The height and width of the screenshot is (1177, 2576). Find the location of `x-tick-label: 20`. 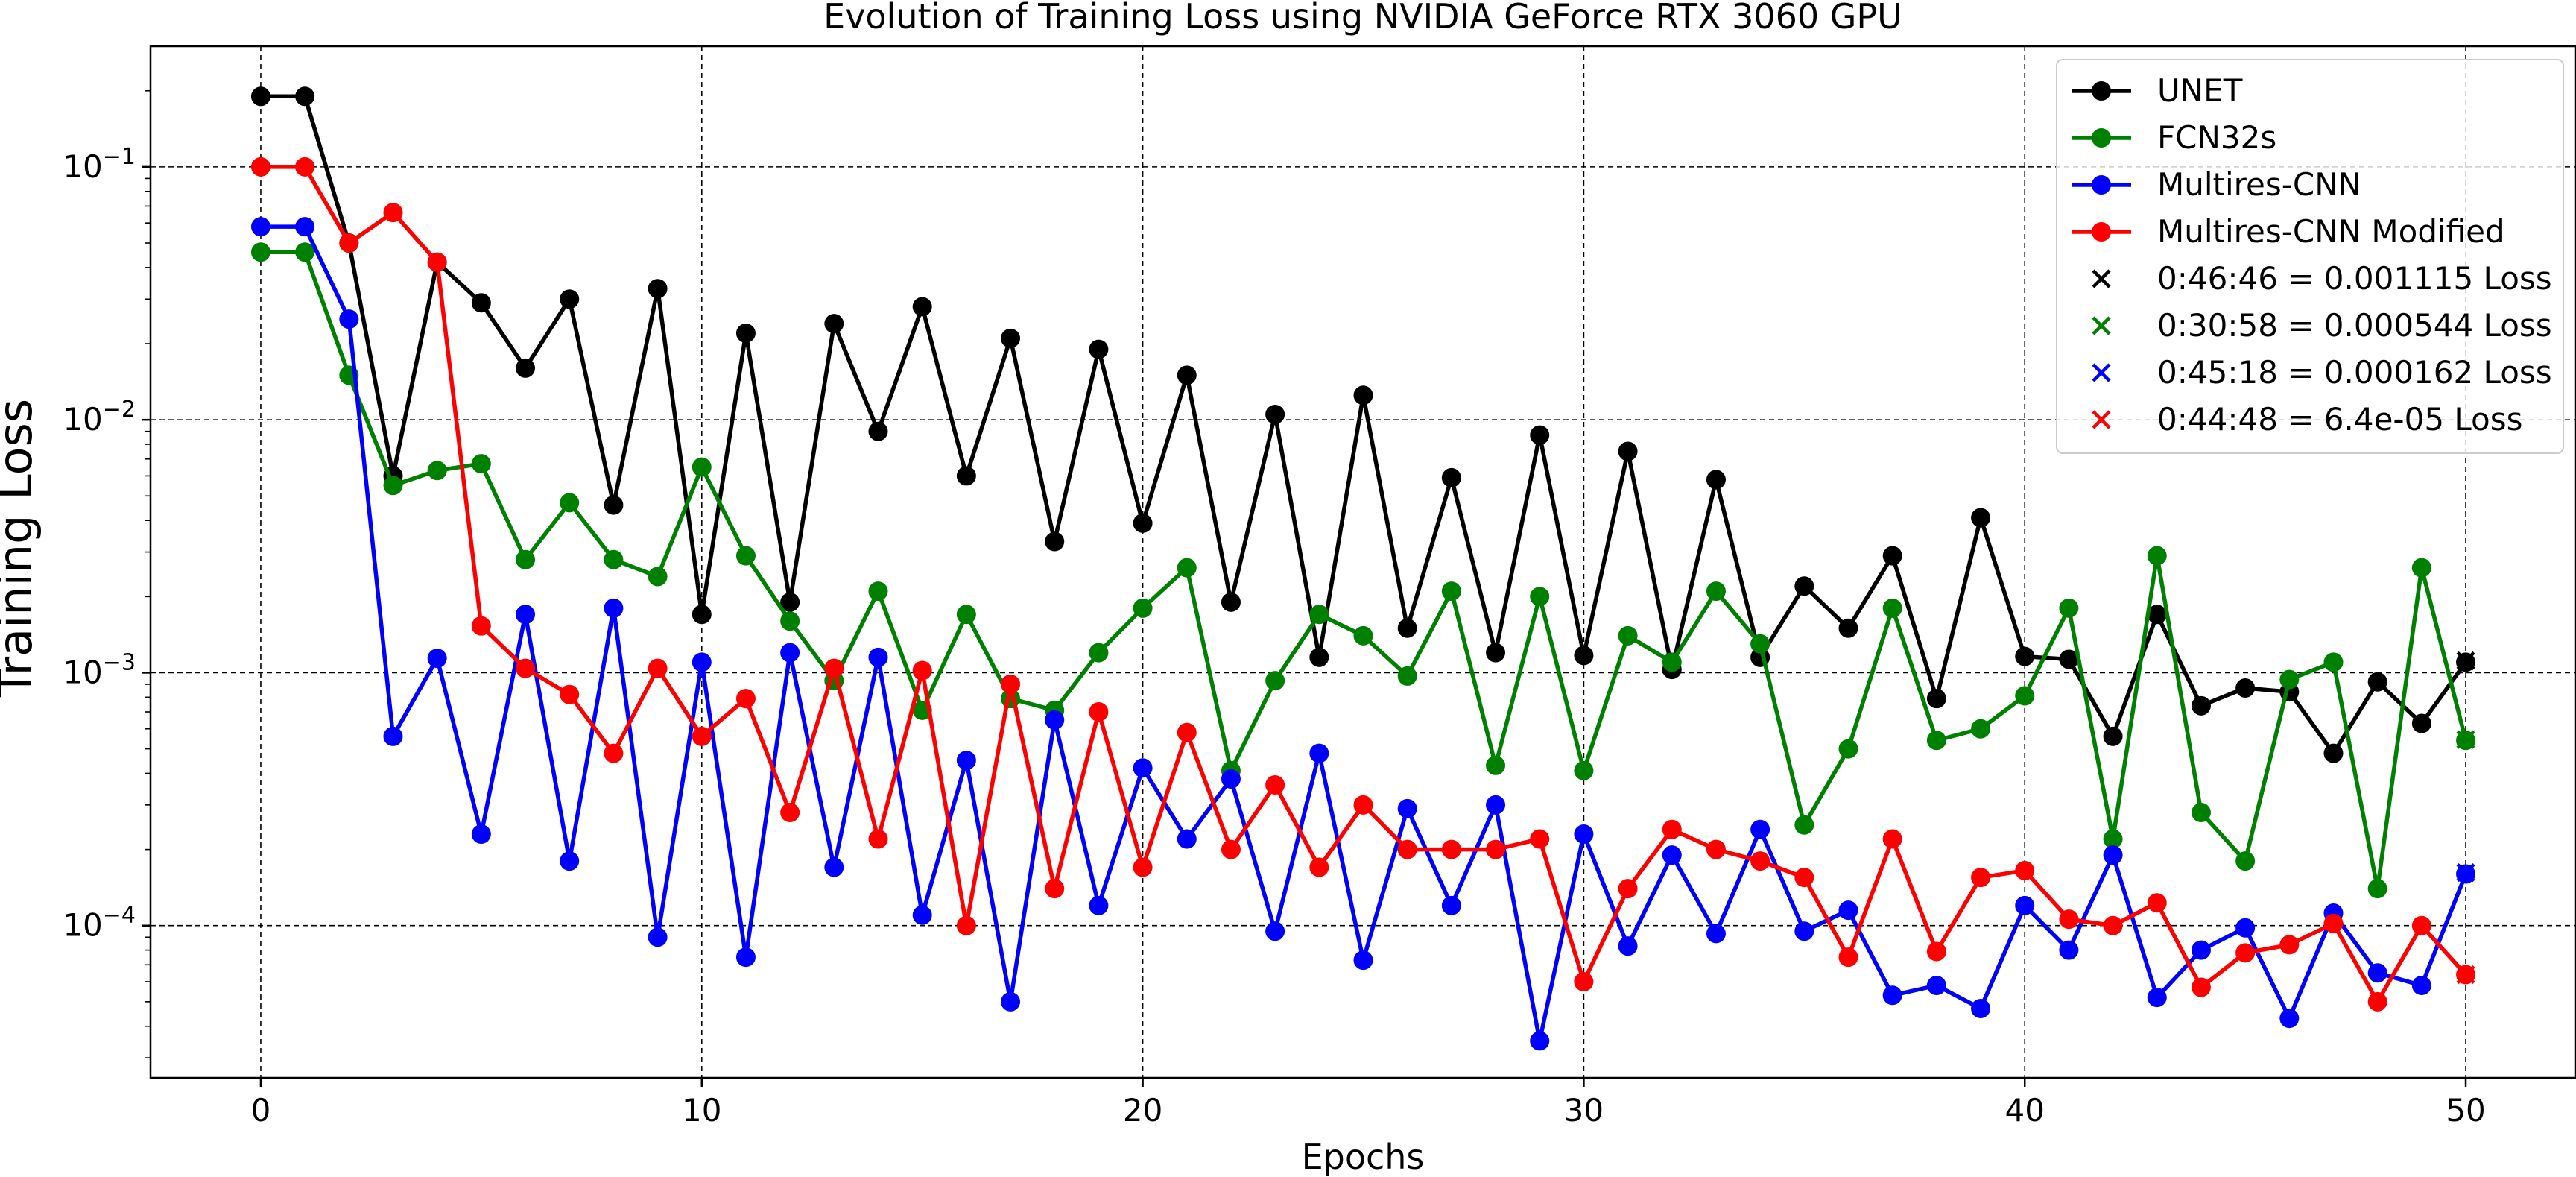

x-tick-label: 20 is located at coordinates (1142, 1110).